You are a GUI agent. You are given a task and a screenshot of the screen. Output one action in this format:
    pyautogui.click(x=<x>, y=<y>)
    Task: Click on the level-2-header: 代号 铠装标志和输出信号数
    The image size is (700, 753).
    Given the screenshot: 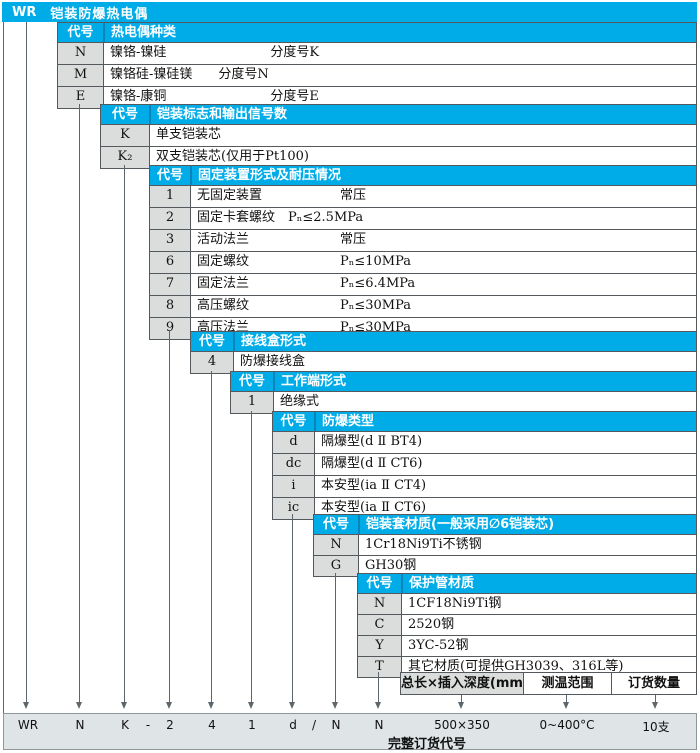 What is the action you would take?
    pyautogui.click(x=398, y=114)
    